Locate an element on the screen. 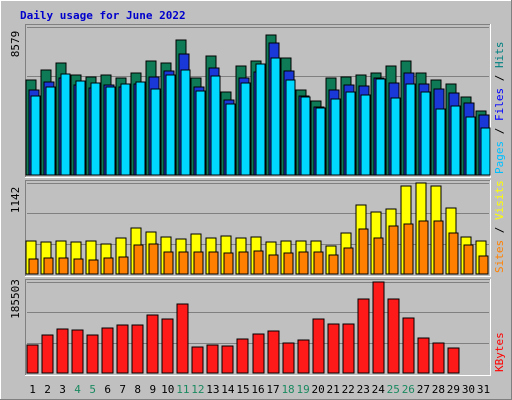 The width and height of the screenshot is (512, 400). x-tick-label-day-13: 13 is located at coordinates (212, 389).